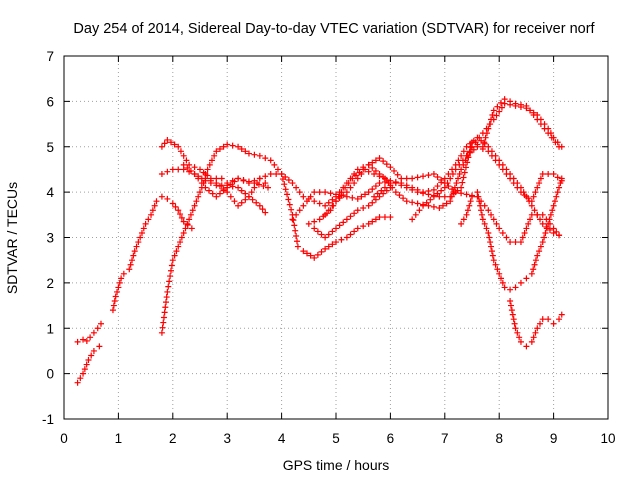 The image size is (640, 480). I want to click on y-tick-label: 2, so click(50, 283).